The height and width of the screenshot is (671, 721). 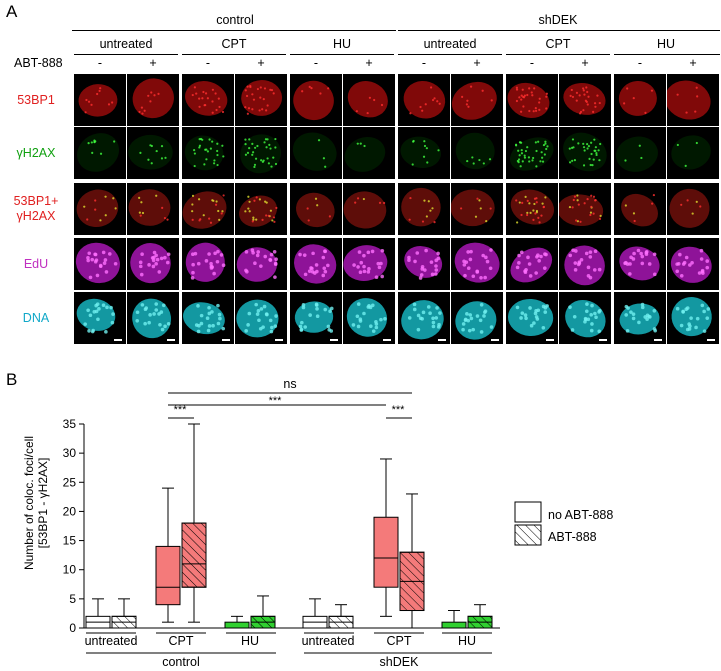 What do you see at coordinates (666, 44) in the screenshot?
I see `treatment-label-hu-2: HU` at bounding box center [666, 44].